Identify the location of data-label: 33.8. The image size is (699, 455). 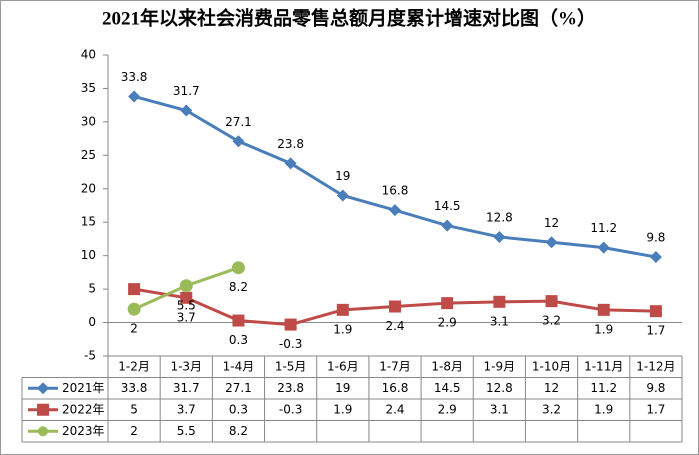
(134, 77).